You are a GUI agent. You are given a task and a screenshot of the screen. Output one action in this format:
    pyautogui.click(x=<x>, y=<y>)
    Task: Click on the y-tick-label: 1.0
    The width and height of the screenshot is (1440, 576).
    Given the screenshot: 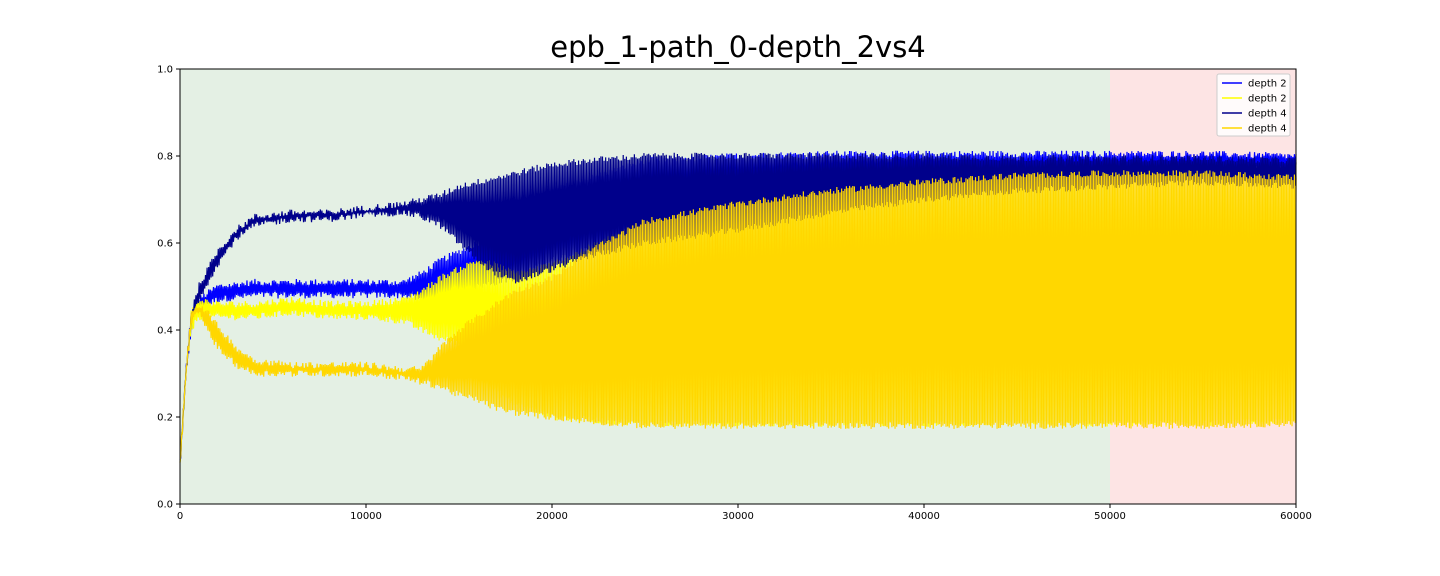 What is the action you would take?
    pyautogui.click(x=165, y=70)
    